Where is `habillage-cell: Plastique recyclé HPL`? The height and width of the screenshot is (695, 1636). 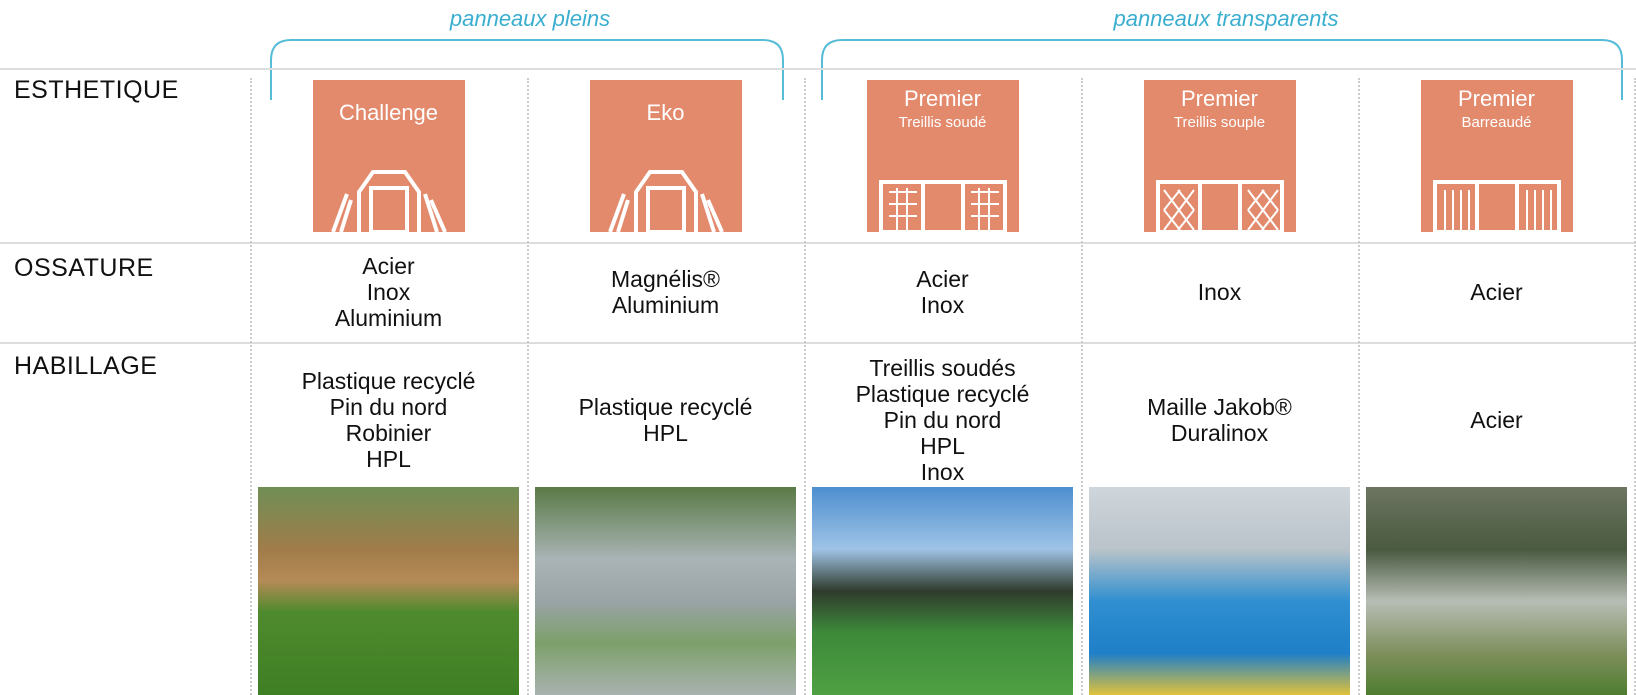 habillage-cell: Plastique recyclé HPL is located at coordinates (665, 420).